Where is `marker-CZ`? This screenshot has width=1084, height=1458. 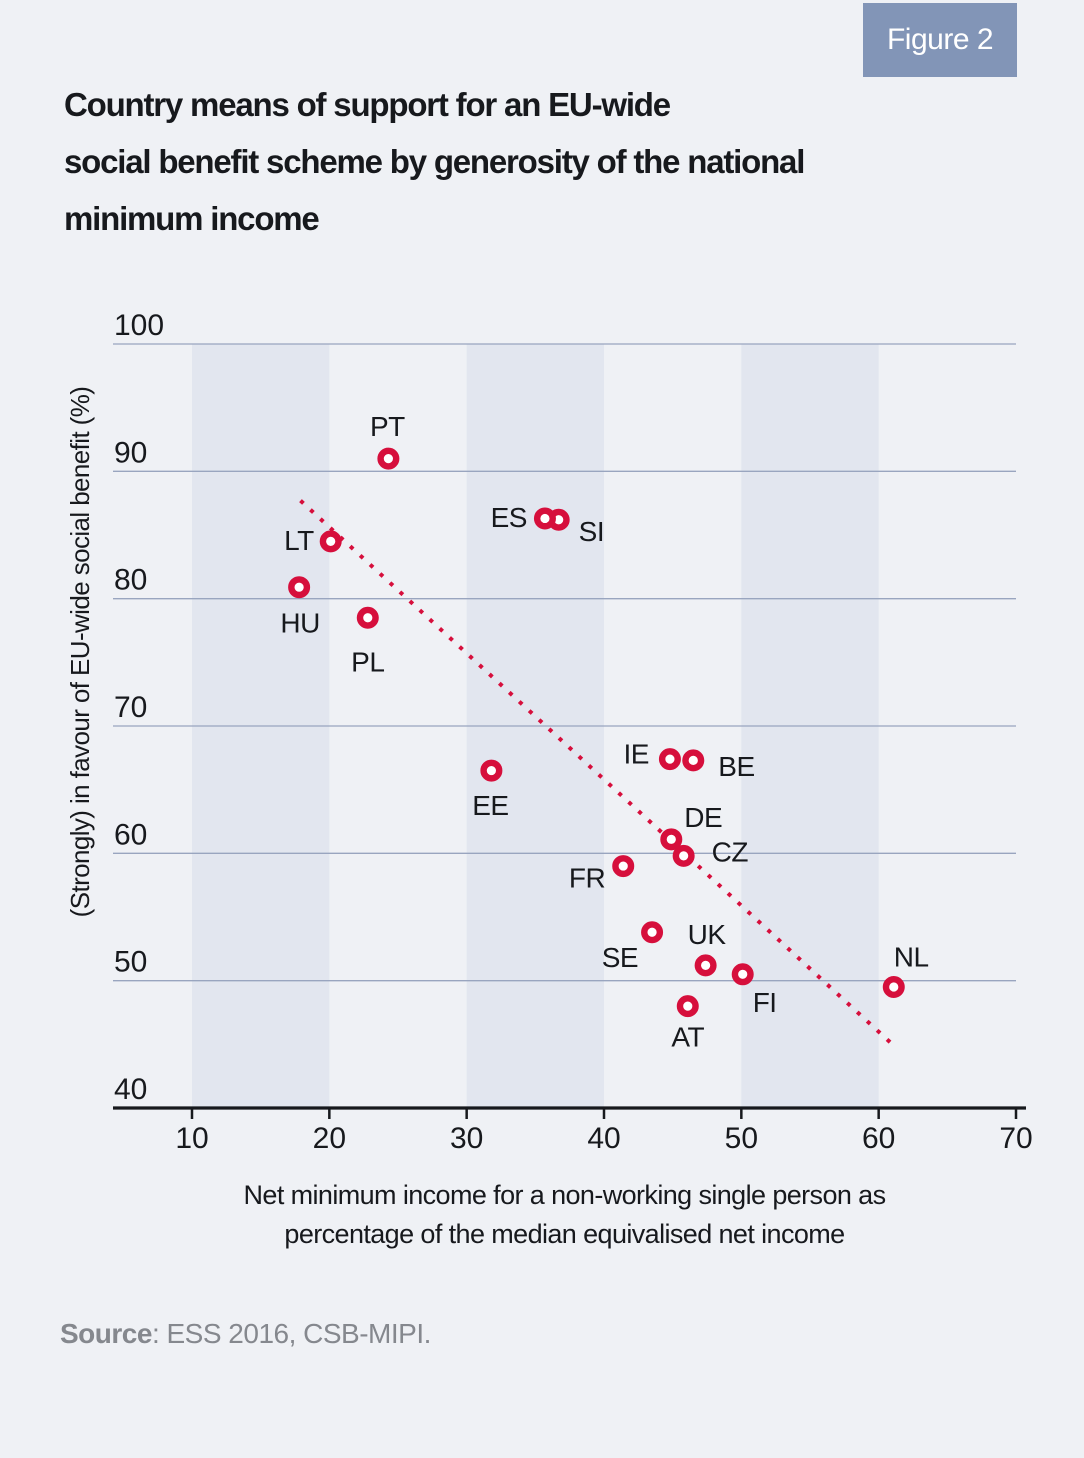 marker-CZ is located at coordinates (683, 855).